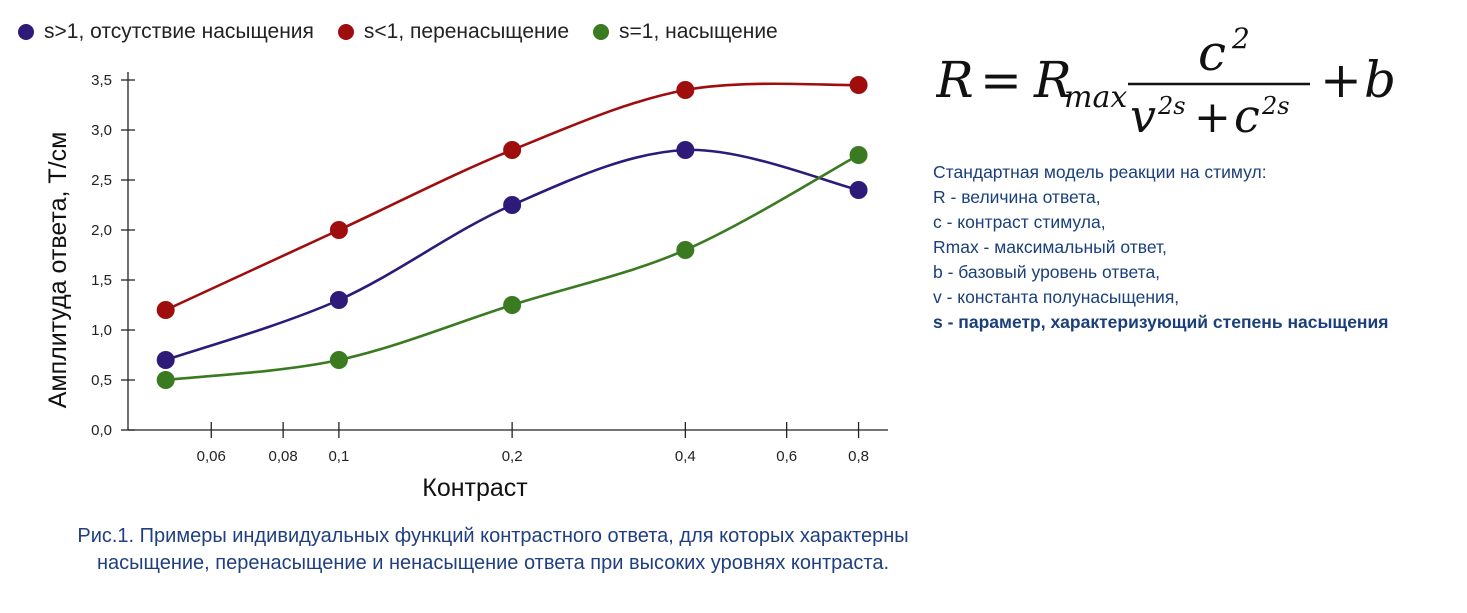  I want to click on formula-equals: =, so click(1001, 80).